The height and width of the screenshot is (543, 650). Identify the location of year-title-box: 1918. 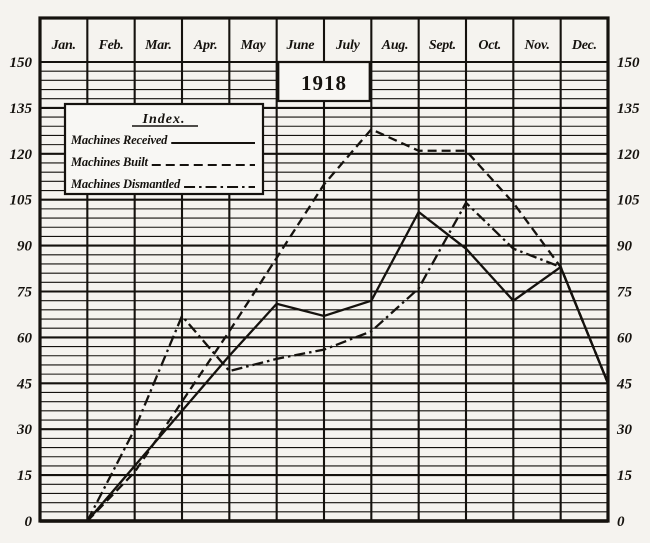
(324, 81).